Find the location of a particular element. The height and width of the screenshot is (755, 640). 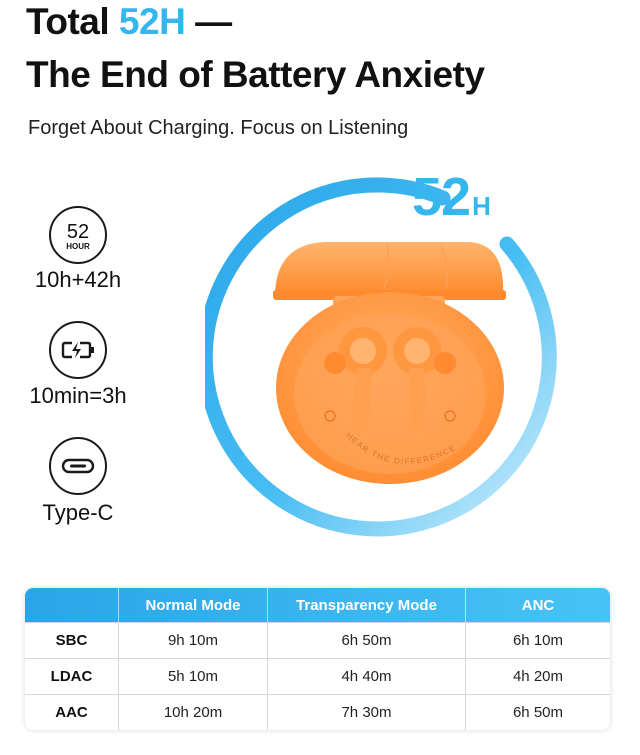

table-header-cell is located at coordinates (71, 605).